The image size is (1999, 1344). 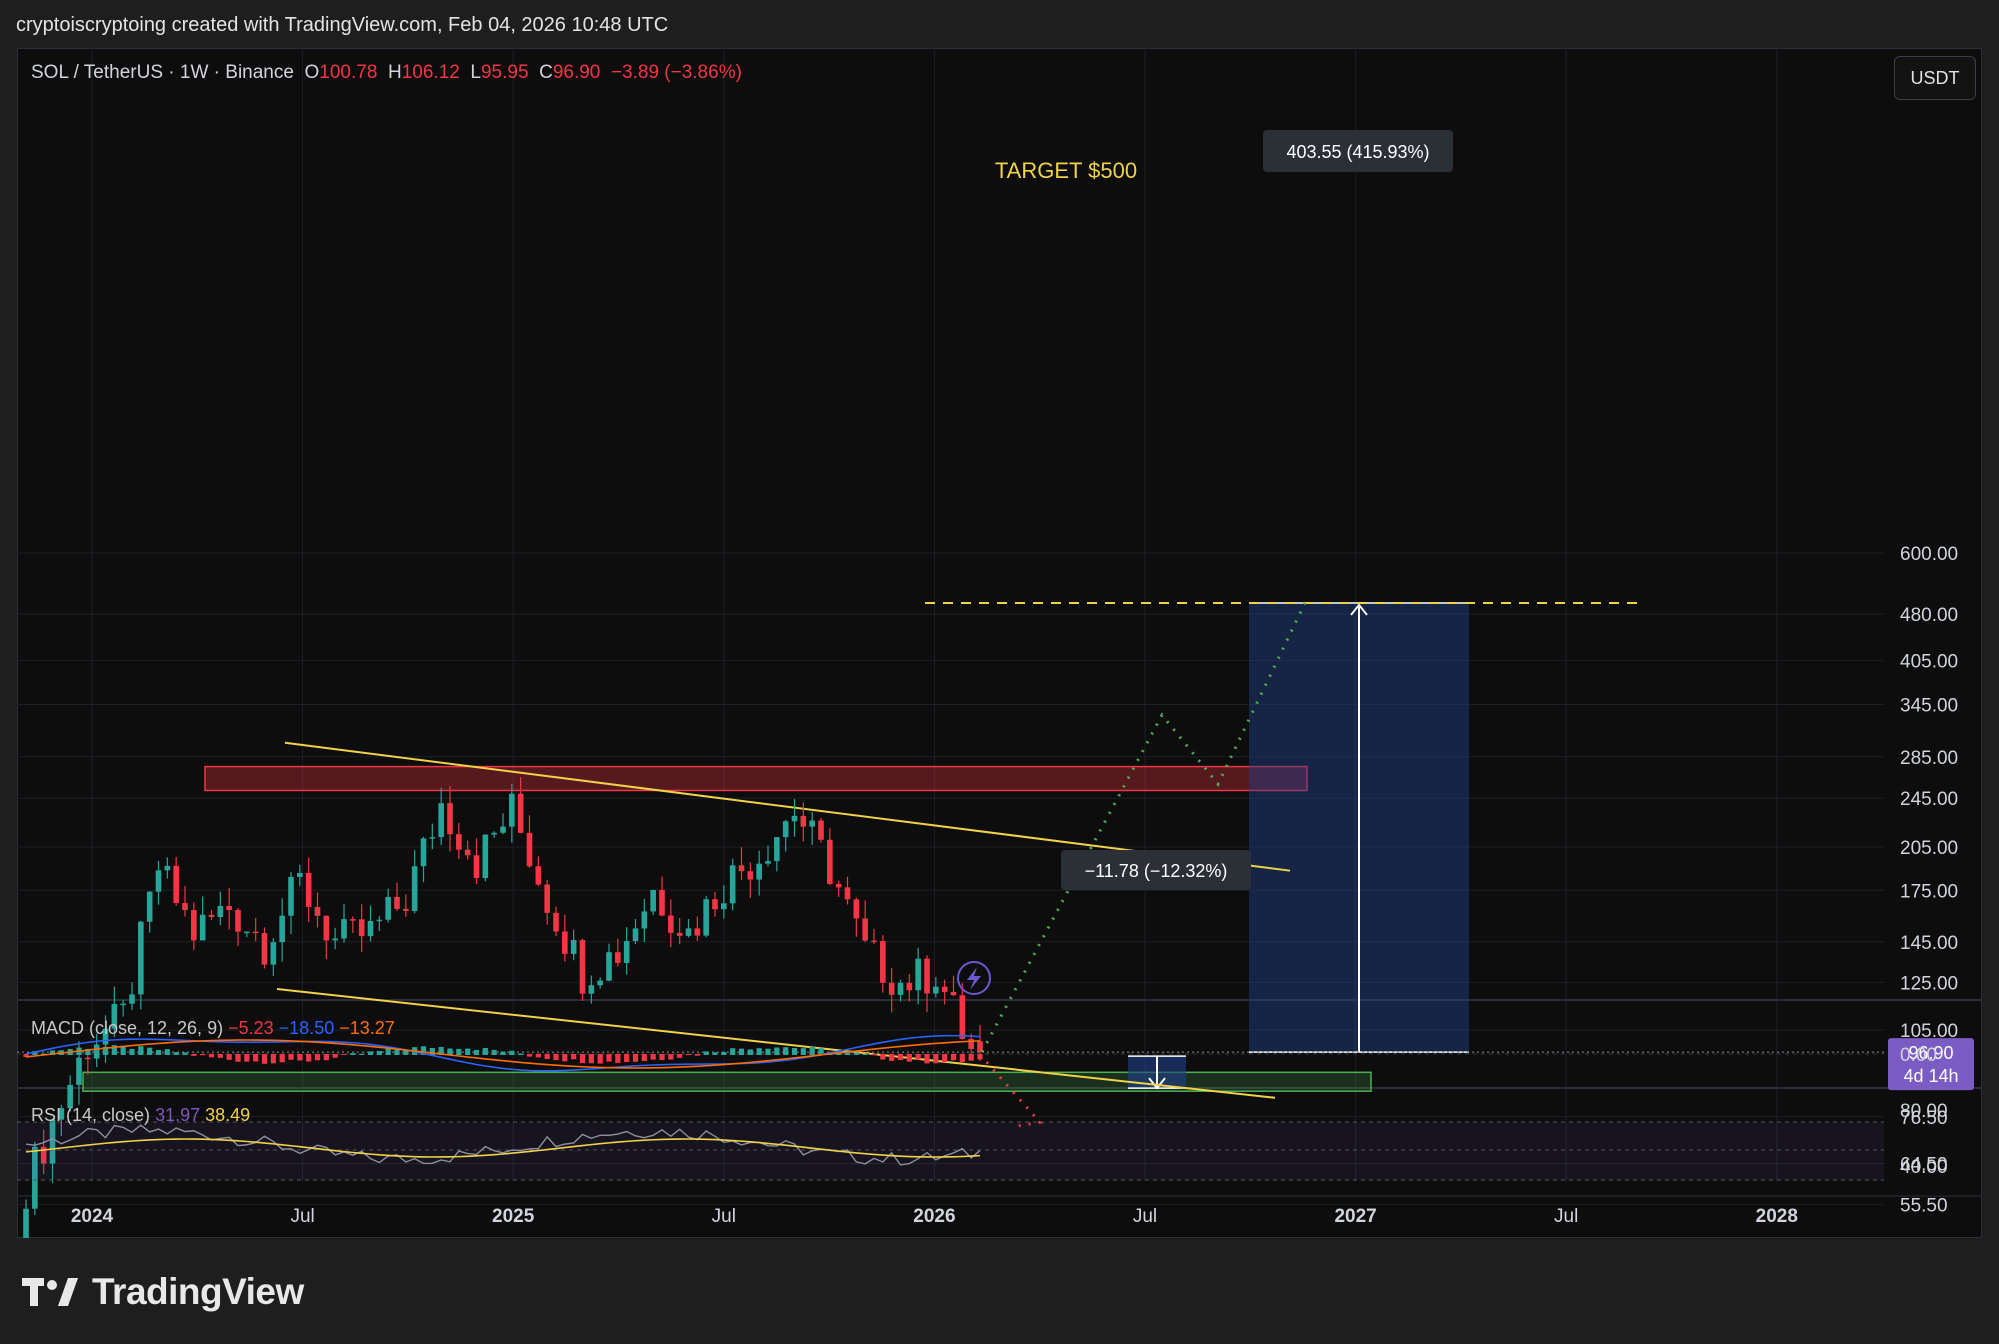 I want to click on lightning-icon, so click(x=974, y=978).